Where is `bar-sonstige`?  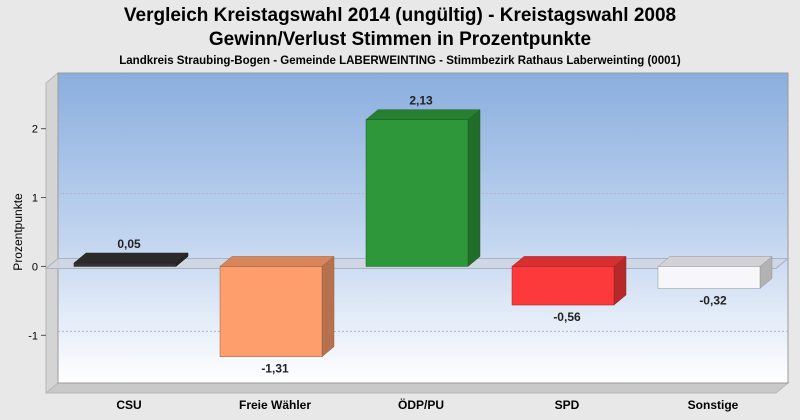
bar-sonstige is located at coordinates (709, 277).